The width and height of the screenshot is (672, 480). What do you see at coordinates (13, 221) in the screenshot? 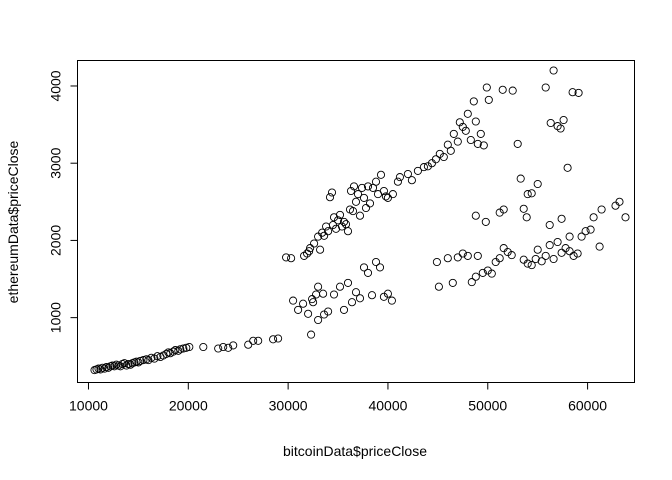
I see `y-axis-label: ethereumData$priceClose` at bounding box center [13, 221].